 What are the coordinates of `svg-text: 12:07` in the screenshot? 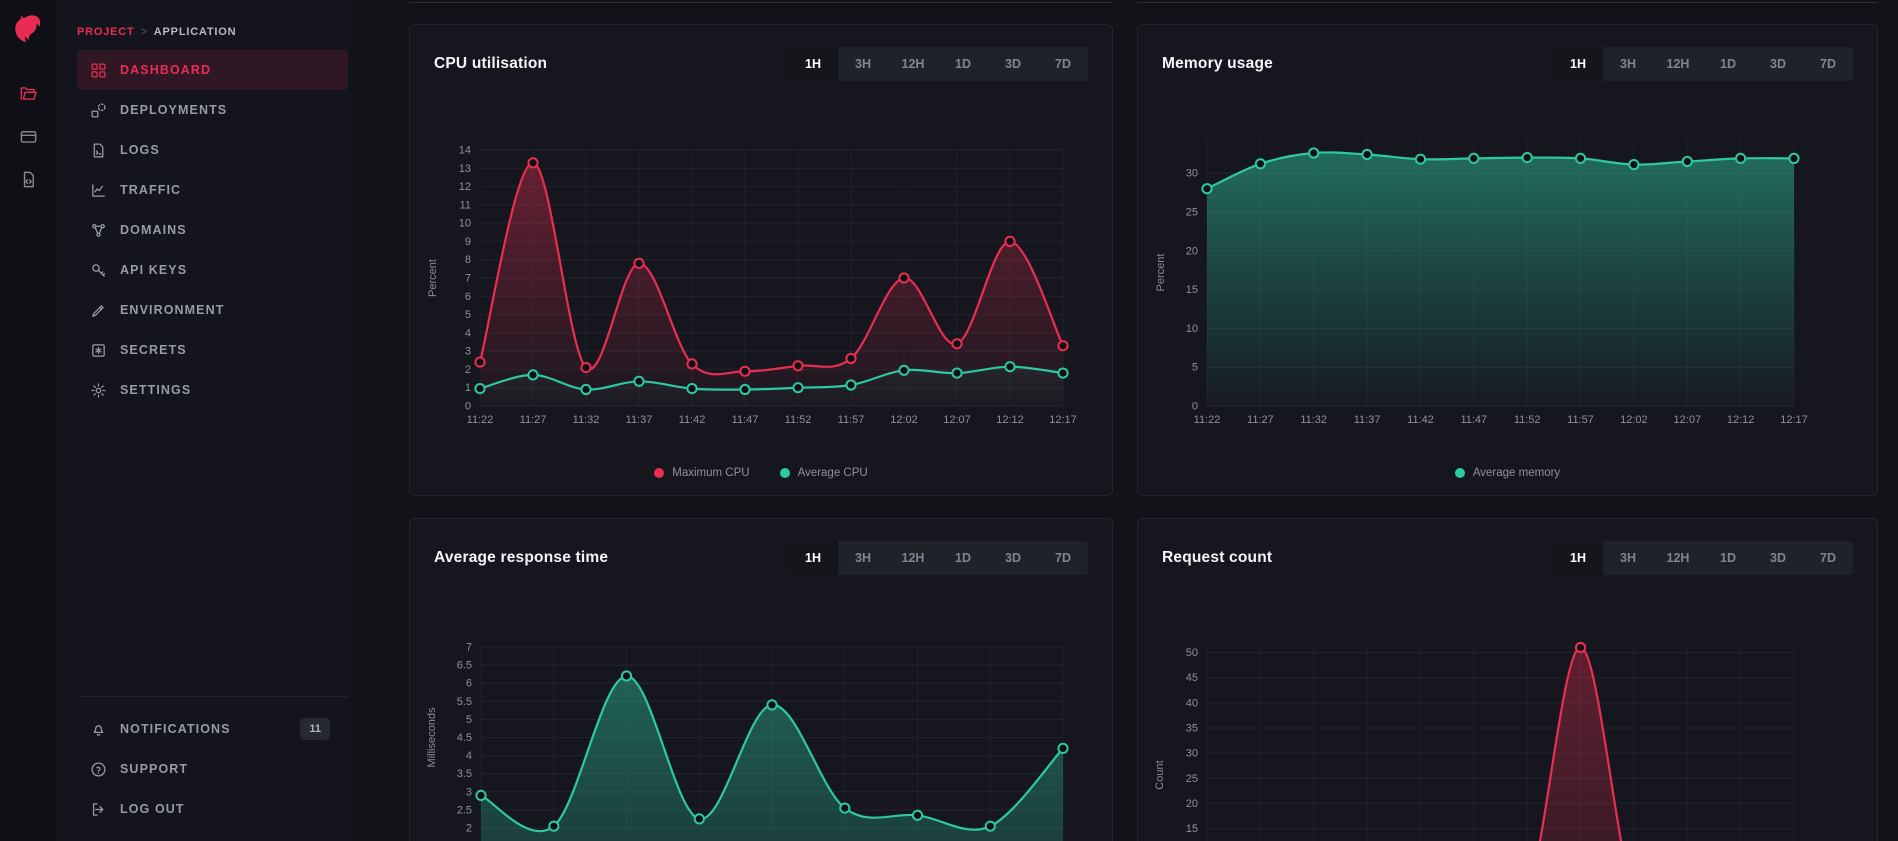 It's located at (1688, 420).